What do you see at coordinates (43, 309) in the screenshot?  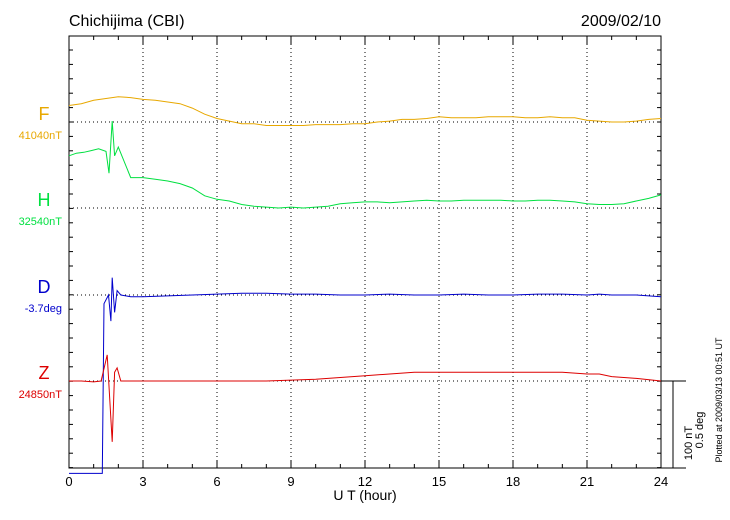 I see `series-baseline-D: -3.7deg` at bounding box center [43, 309].